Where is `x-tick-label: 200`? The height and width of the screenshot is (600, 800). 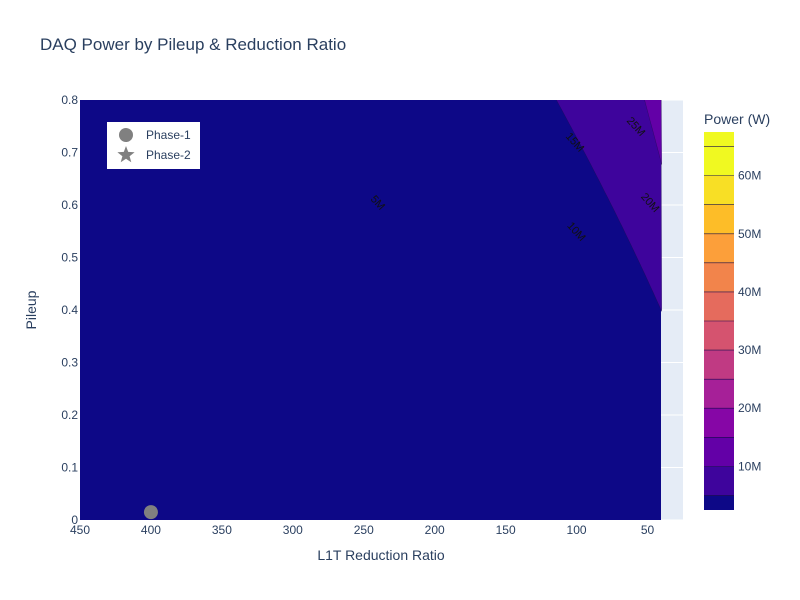 x-tick-label: 200 is located at coordinates (435, 530).